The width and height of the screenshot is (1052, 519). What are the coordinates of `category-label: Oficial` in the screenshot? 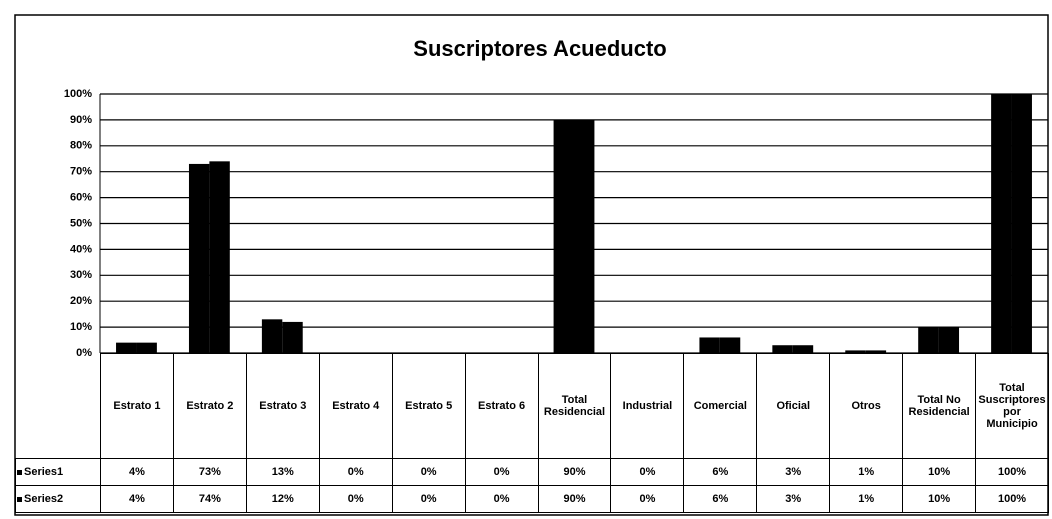 It's located at (793, 406).